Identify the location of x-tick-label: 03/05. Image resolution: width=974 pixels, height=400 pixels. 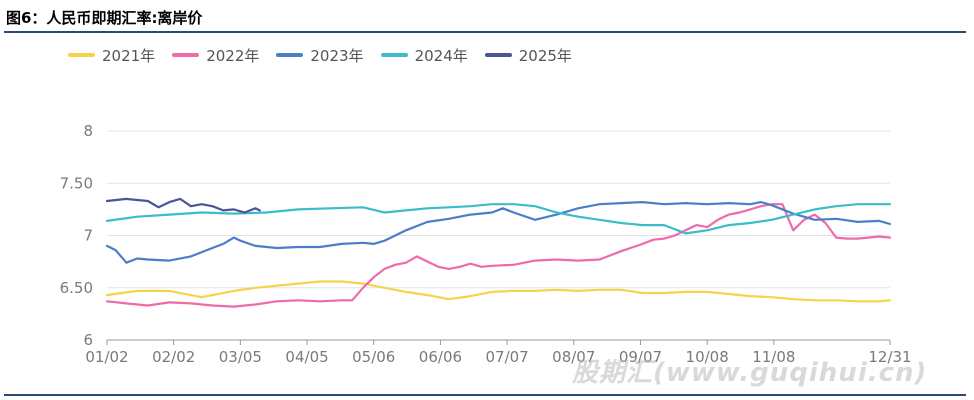
(240, 357).